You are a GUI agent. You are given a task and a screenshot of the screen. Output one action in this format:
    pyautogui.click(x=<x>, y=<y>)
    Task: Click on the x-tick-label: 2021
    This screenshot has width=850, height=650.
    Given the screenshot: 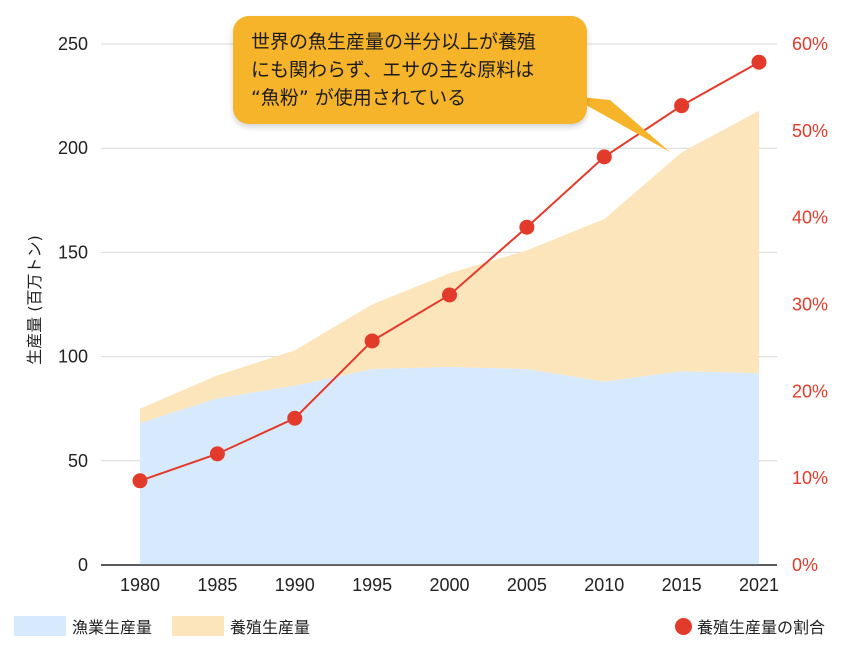 What is the action you would take?
    pyautogui.click(x=759, y=585)
    